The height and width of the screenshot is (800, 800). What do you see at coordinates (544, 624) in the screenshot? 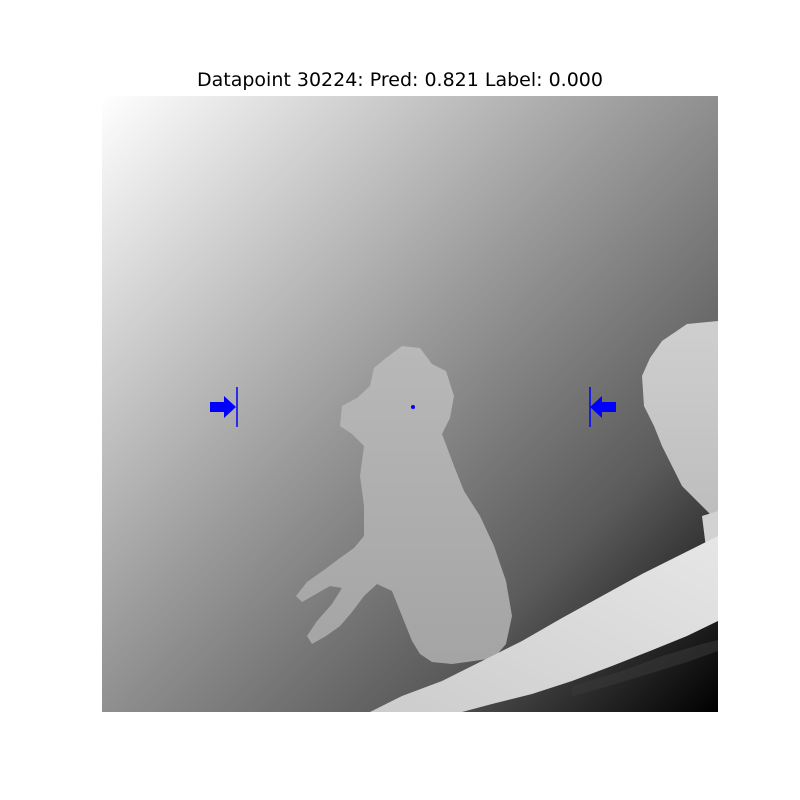
I see `branch` at bounding box center [544, 624].